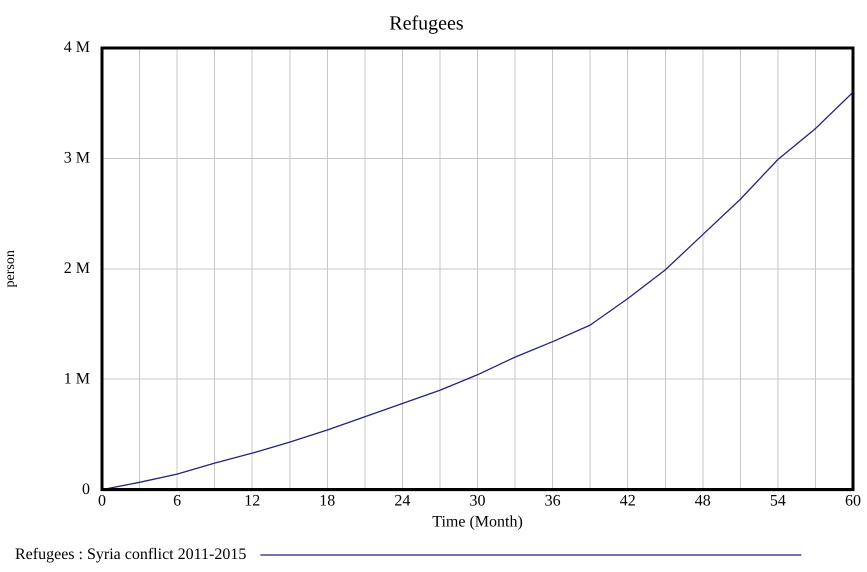 This screenshot has height=572, width=867. I want to click on chart-title: Refugees, so click(426, 23).